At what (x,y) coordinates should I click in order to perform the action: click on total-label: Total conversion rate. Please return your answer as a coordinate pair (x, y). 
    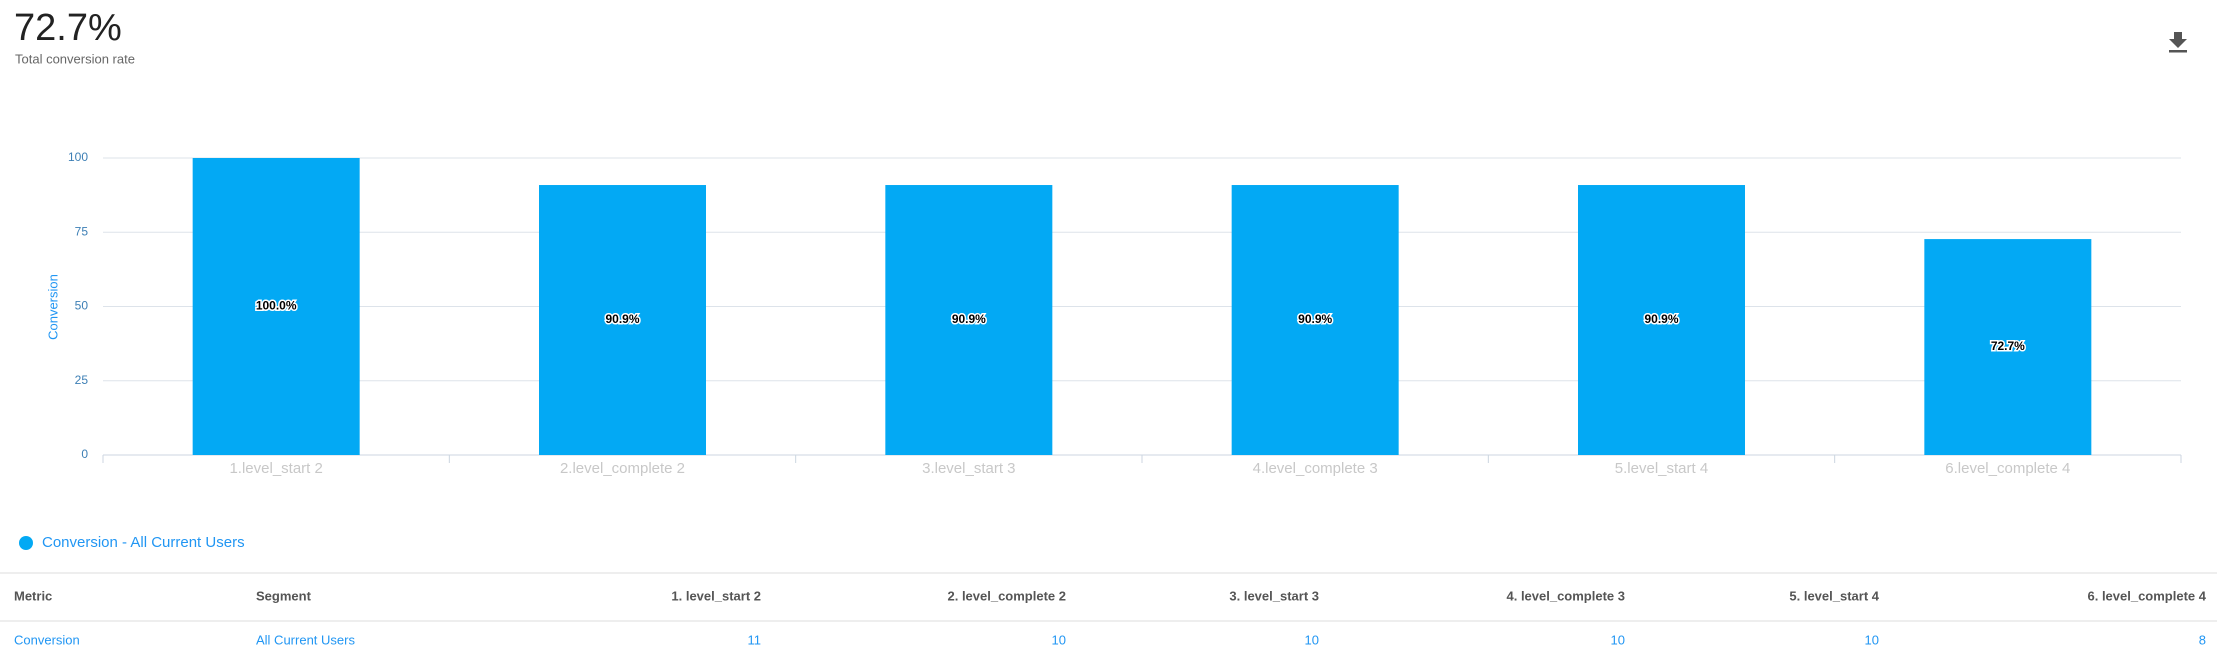
    Looking at the image, I should click on (75, 58).